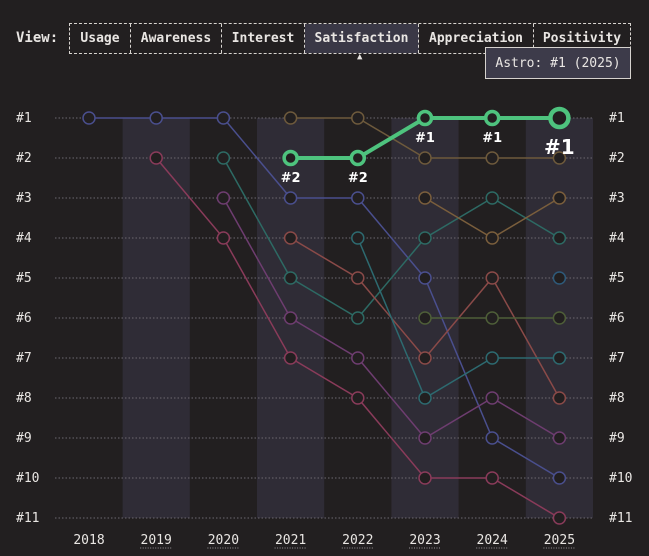 The width and height of the screenshot is (649, 556). I want to click on x-tick: 2018, so click(88, 540).